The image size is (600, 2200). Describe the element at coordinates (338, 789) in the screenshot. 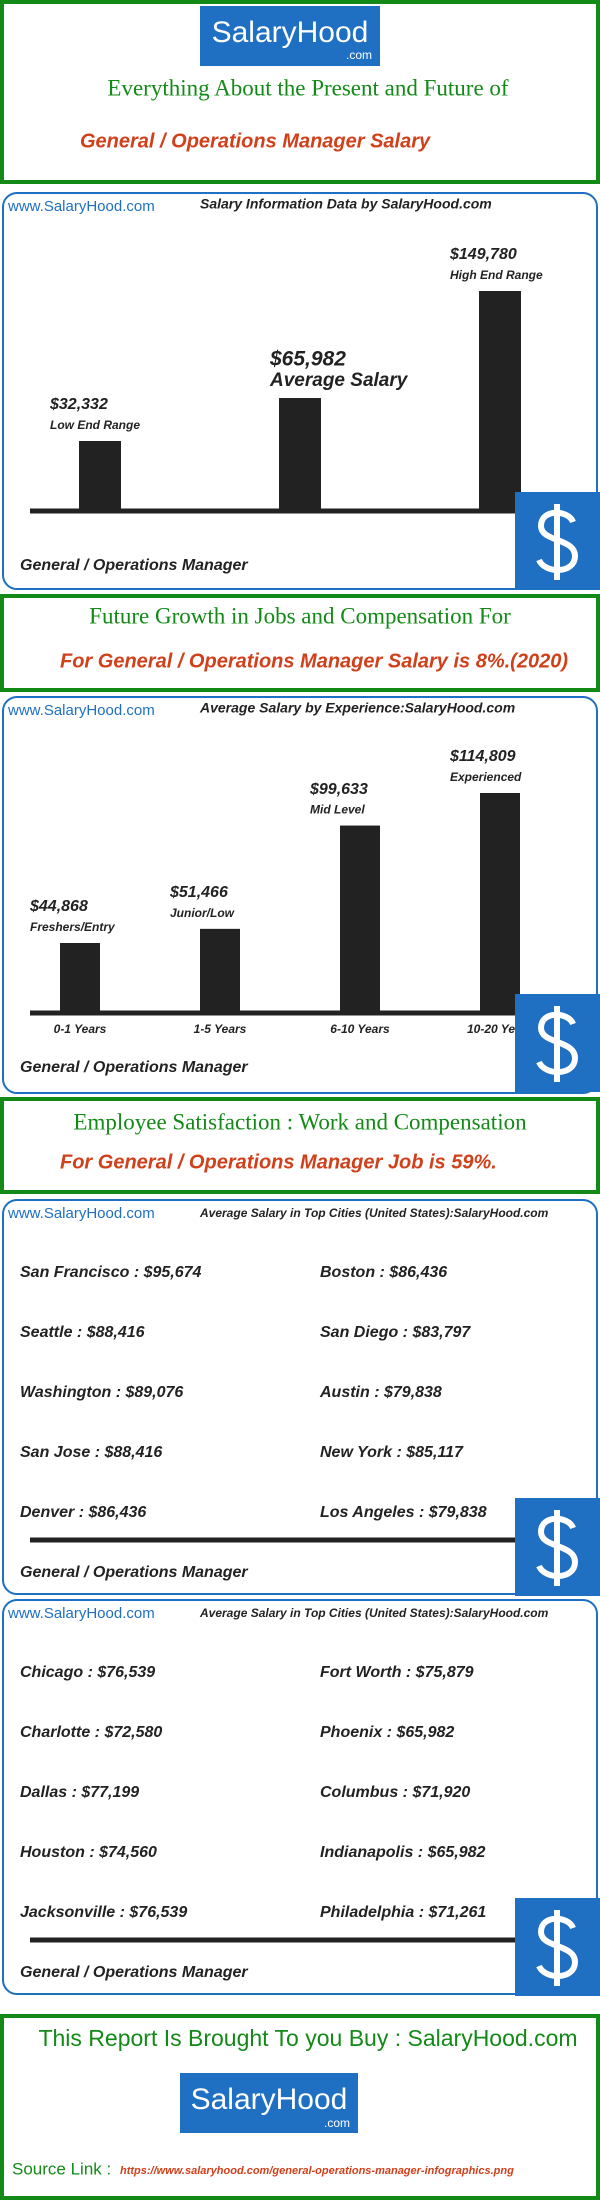

I see `value-label: $99,633` at that location.